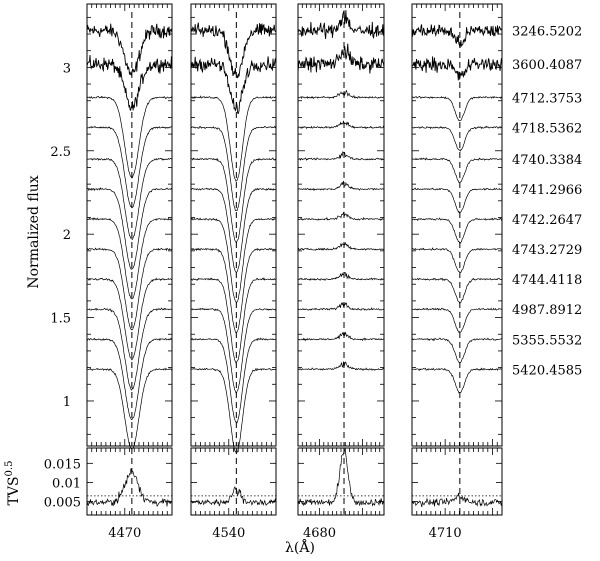  What do you see at coordinates (67, 235) in the screenshot?
I see `y-tick-label-2: 2` at bounding box center [67, 235].